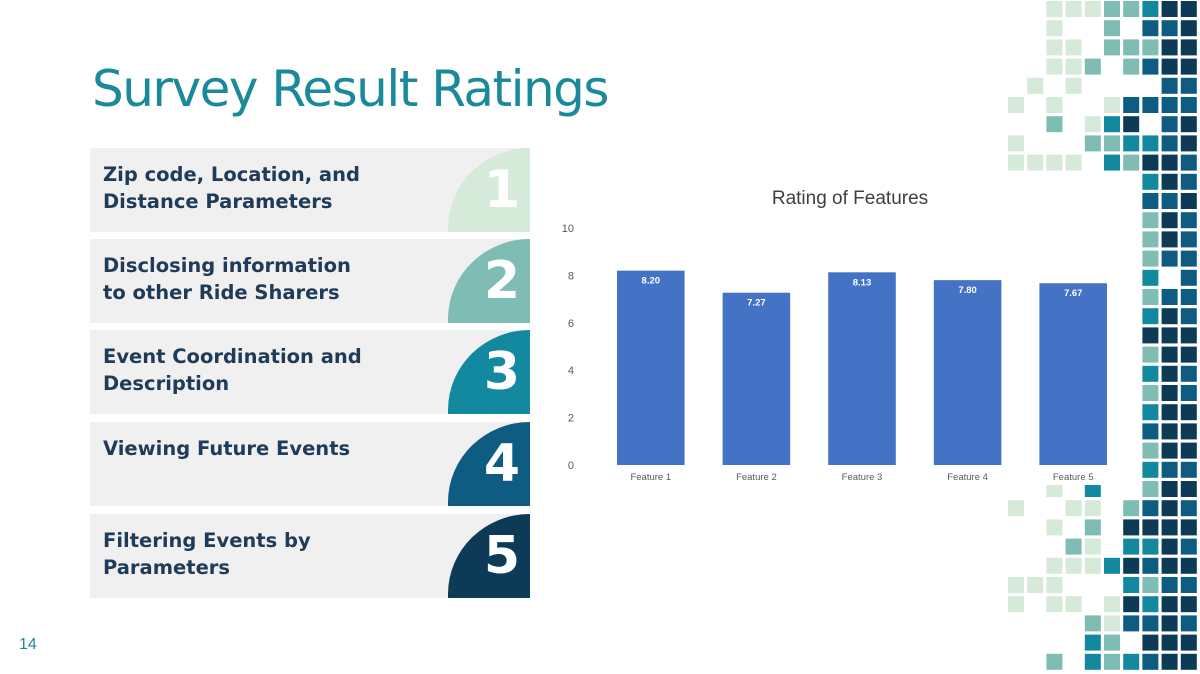 The image size is (1200, 674). What do you see at coordinates (1073, 293) in the screenshot?
I see `bar-value-label: 7.67` at bounding box center [1073, 293].